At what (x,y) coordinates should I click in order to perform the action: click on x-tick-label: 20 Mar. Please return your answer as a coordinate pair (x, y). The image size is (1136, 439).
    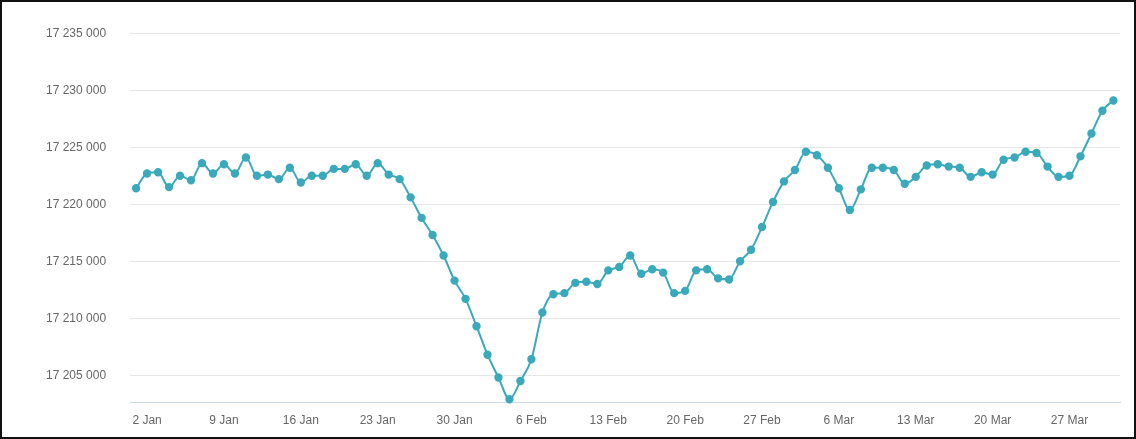
    Looking at the image, I should click on (992, 420).